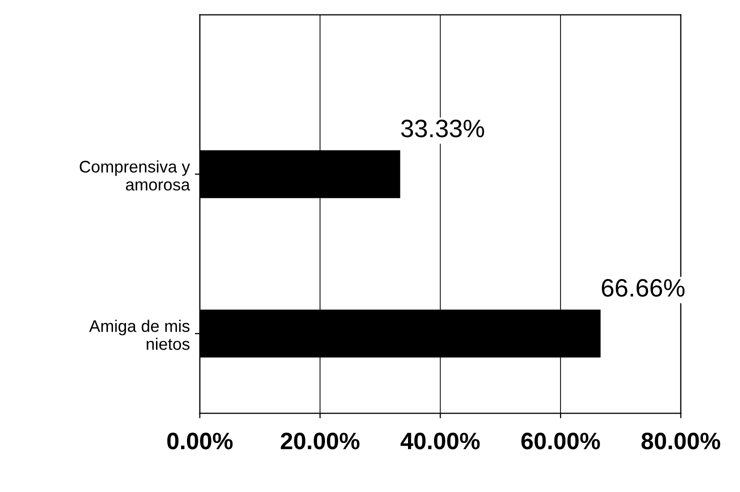 This screenshot has height=492, width=740. I want to click on data-label: 66.66%, so click(643, 288).